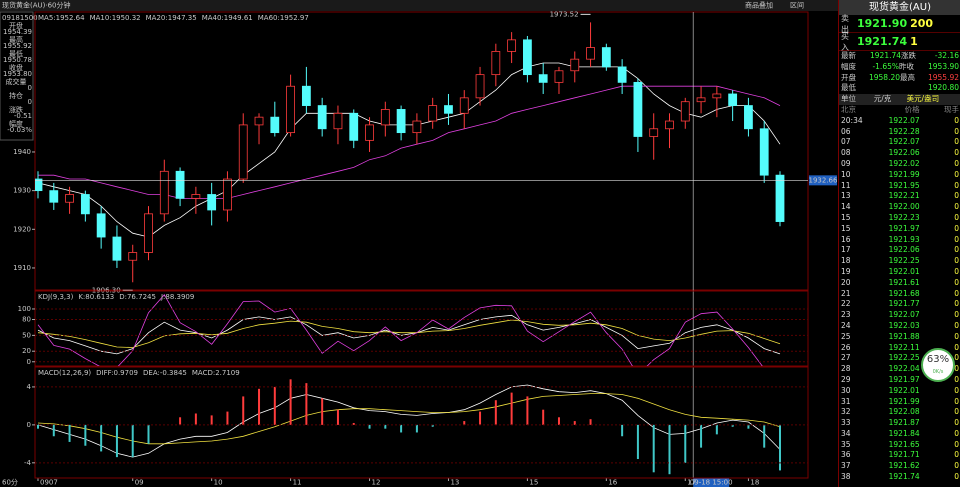 The image size is (960, 487). I want to click on legend-entry: MA5:1952.64, so click(61, 18).